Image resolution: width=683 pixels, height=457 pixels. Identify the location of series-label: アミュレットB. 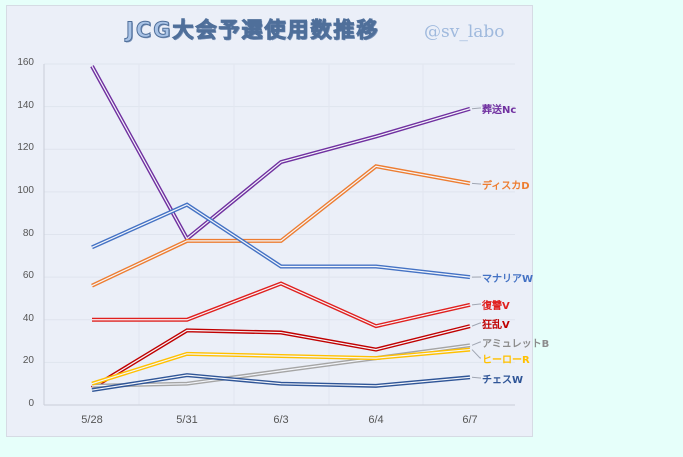
(516, 344).